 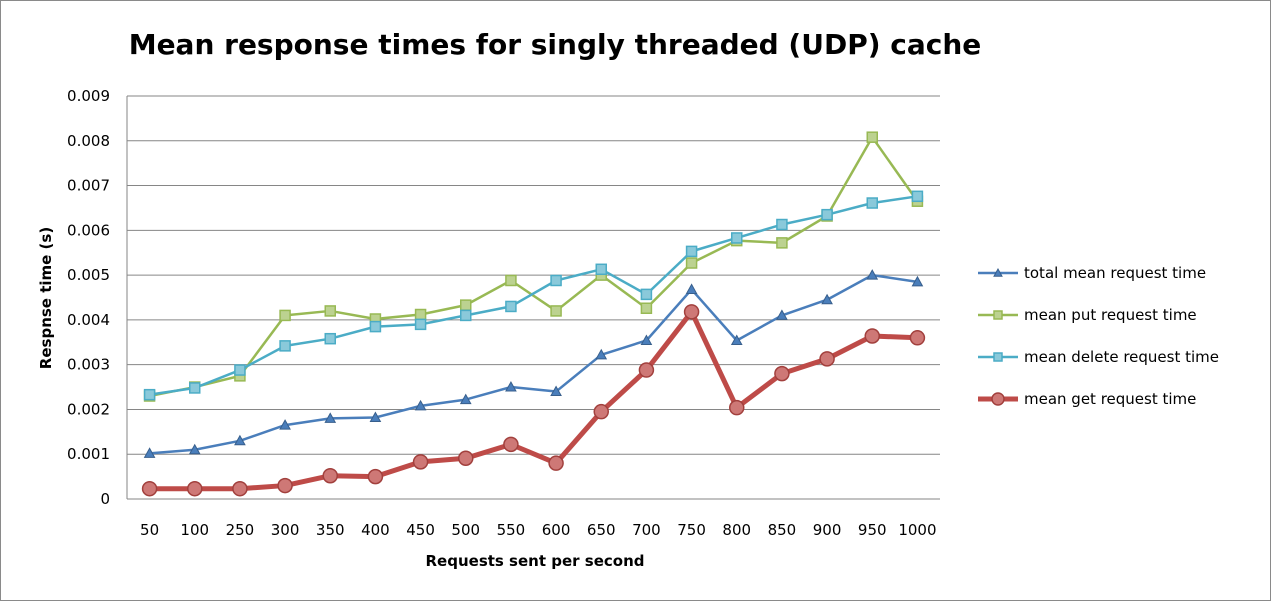 I want to click on x-tick-label: 100, so click(x=194, y=530).